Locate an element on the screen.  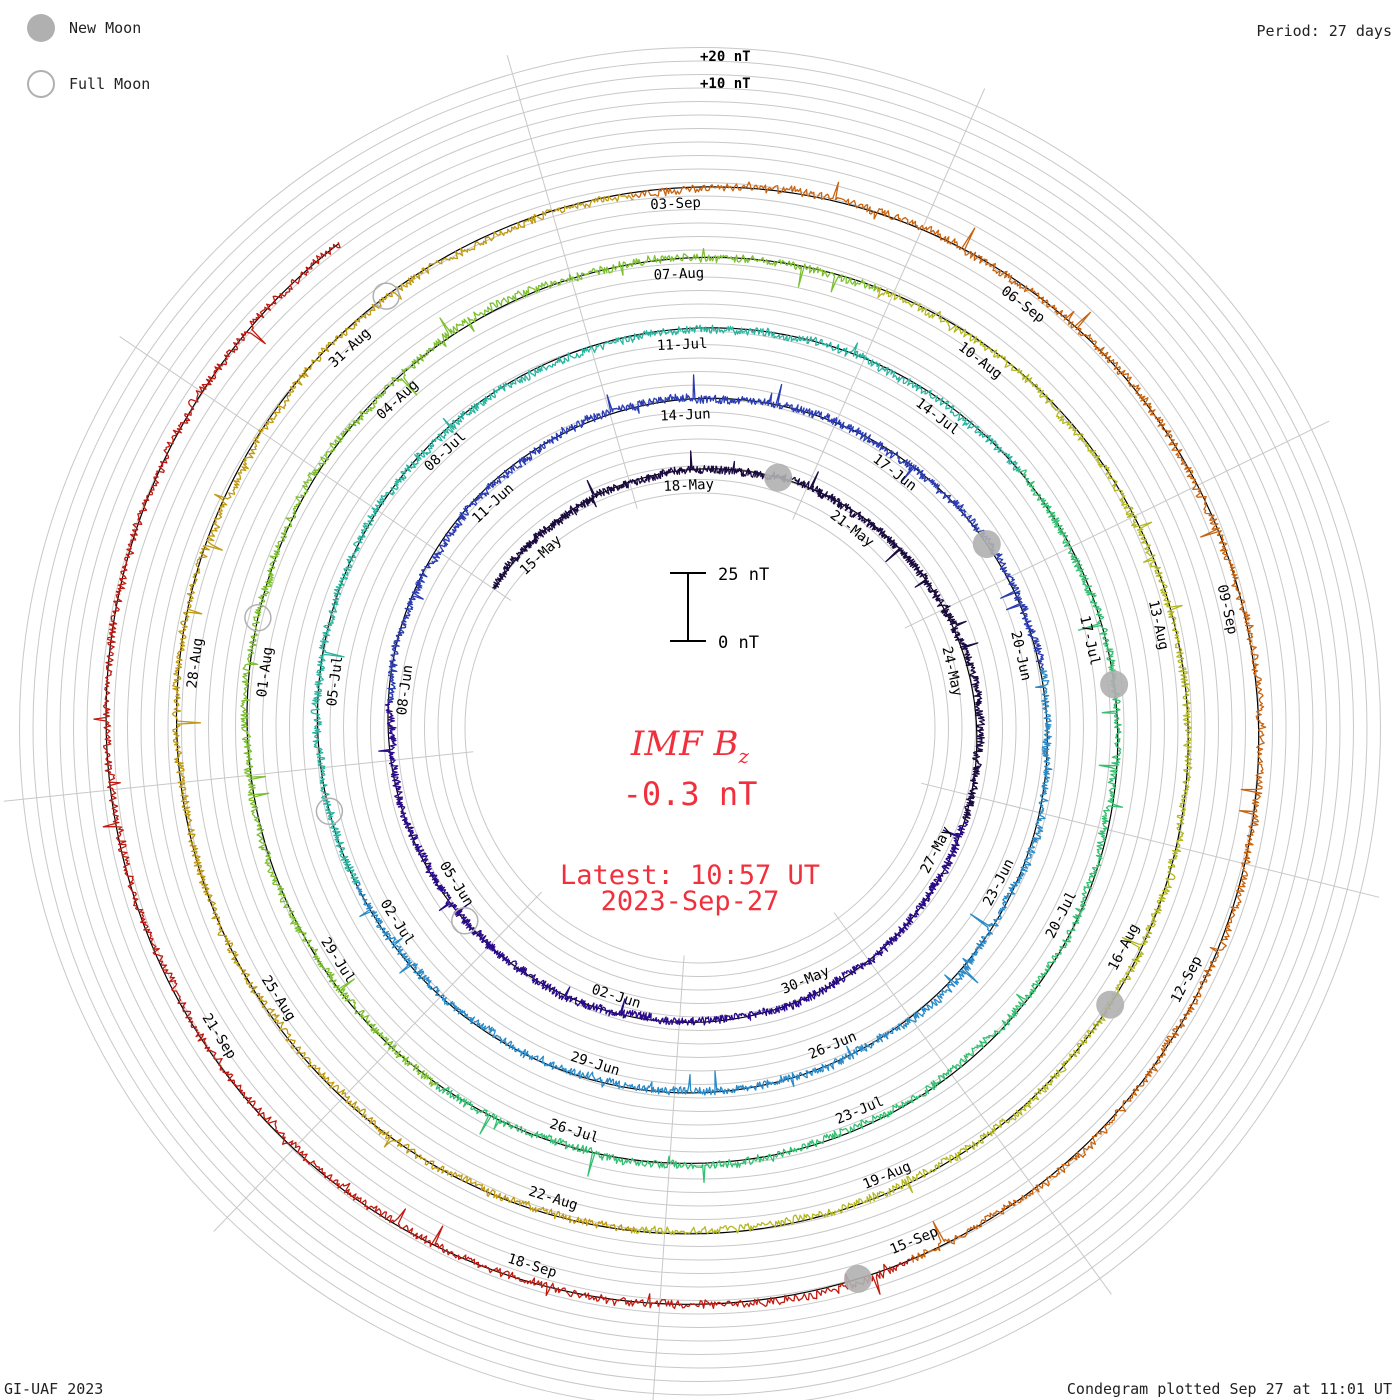
scale-bar: 25 nT 0 nT is located at coordinates (719, 609).